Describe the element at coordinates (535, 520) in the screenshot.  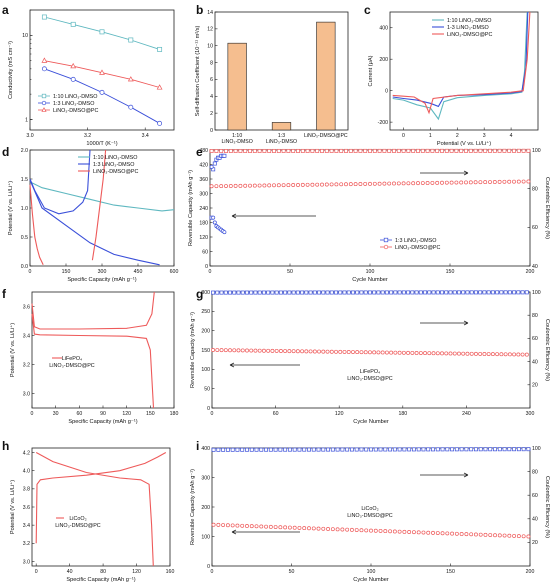
I see `panel-i-y2tick-label: 40` at that location.